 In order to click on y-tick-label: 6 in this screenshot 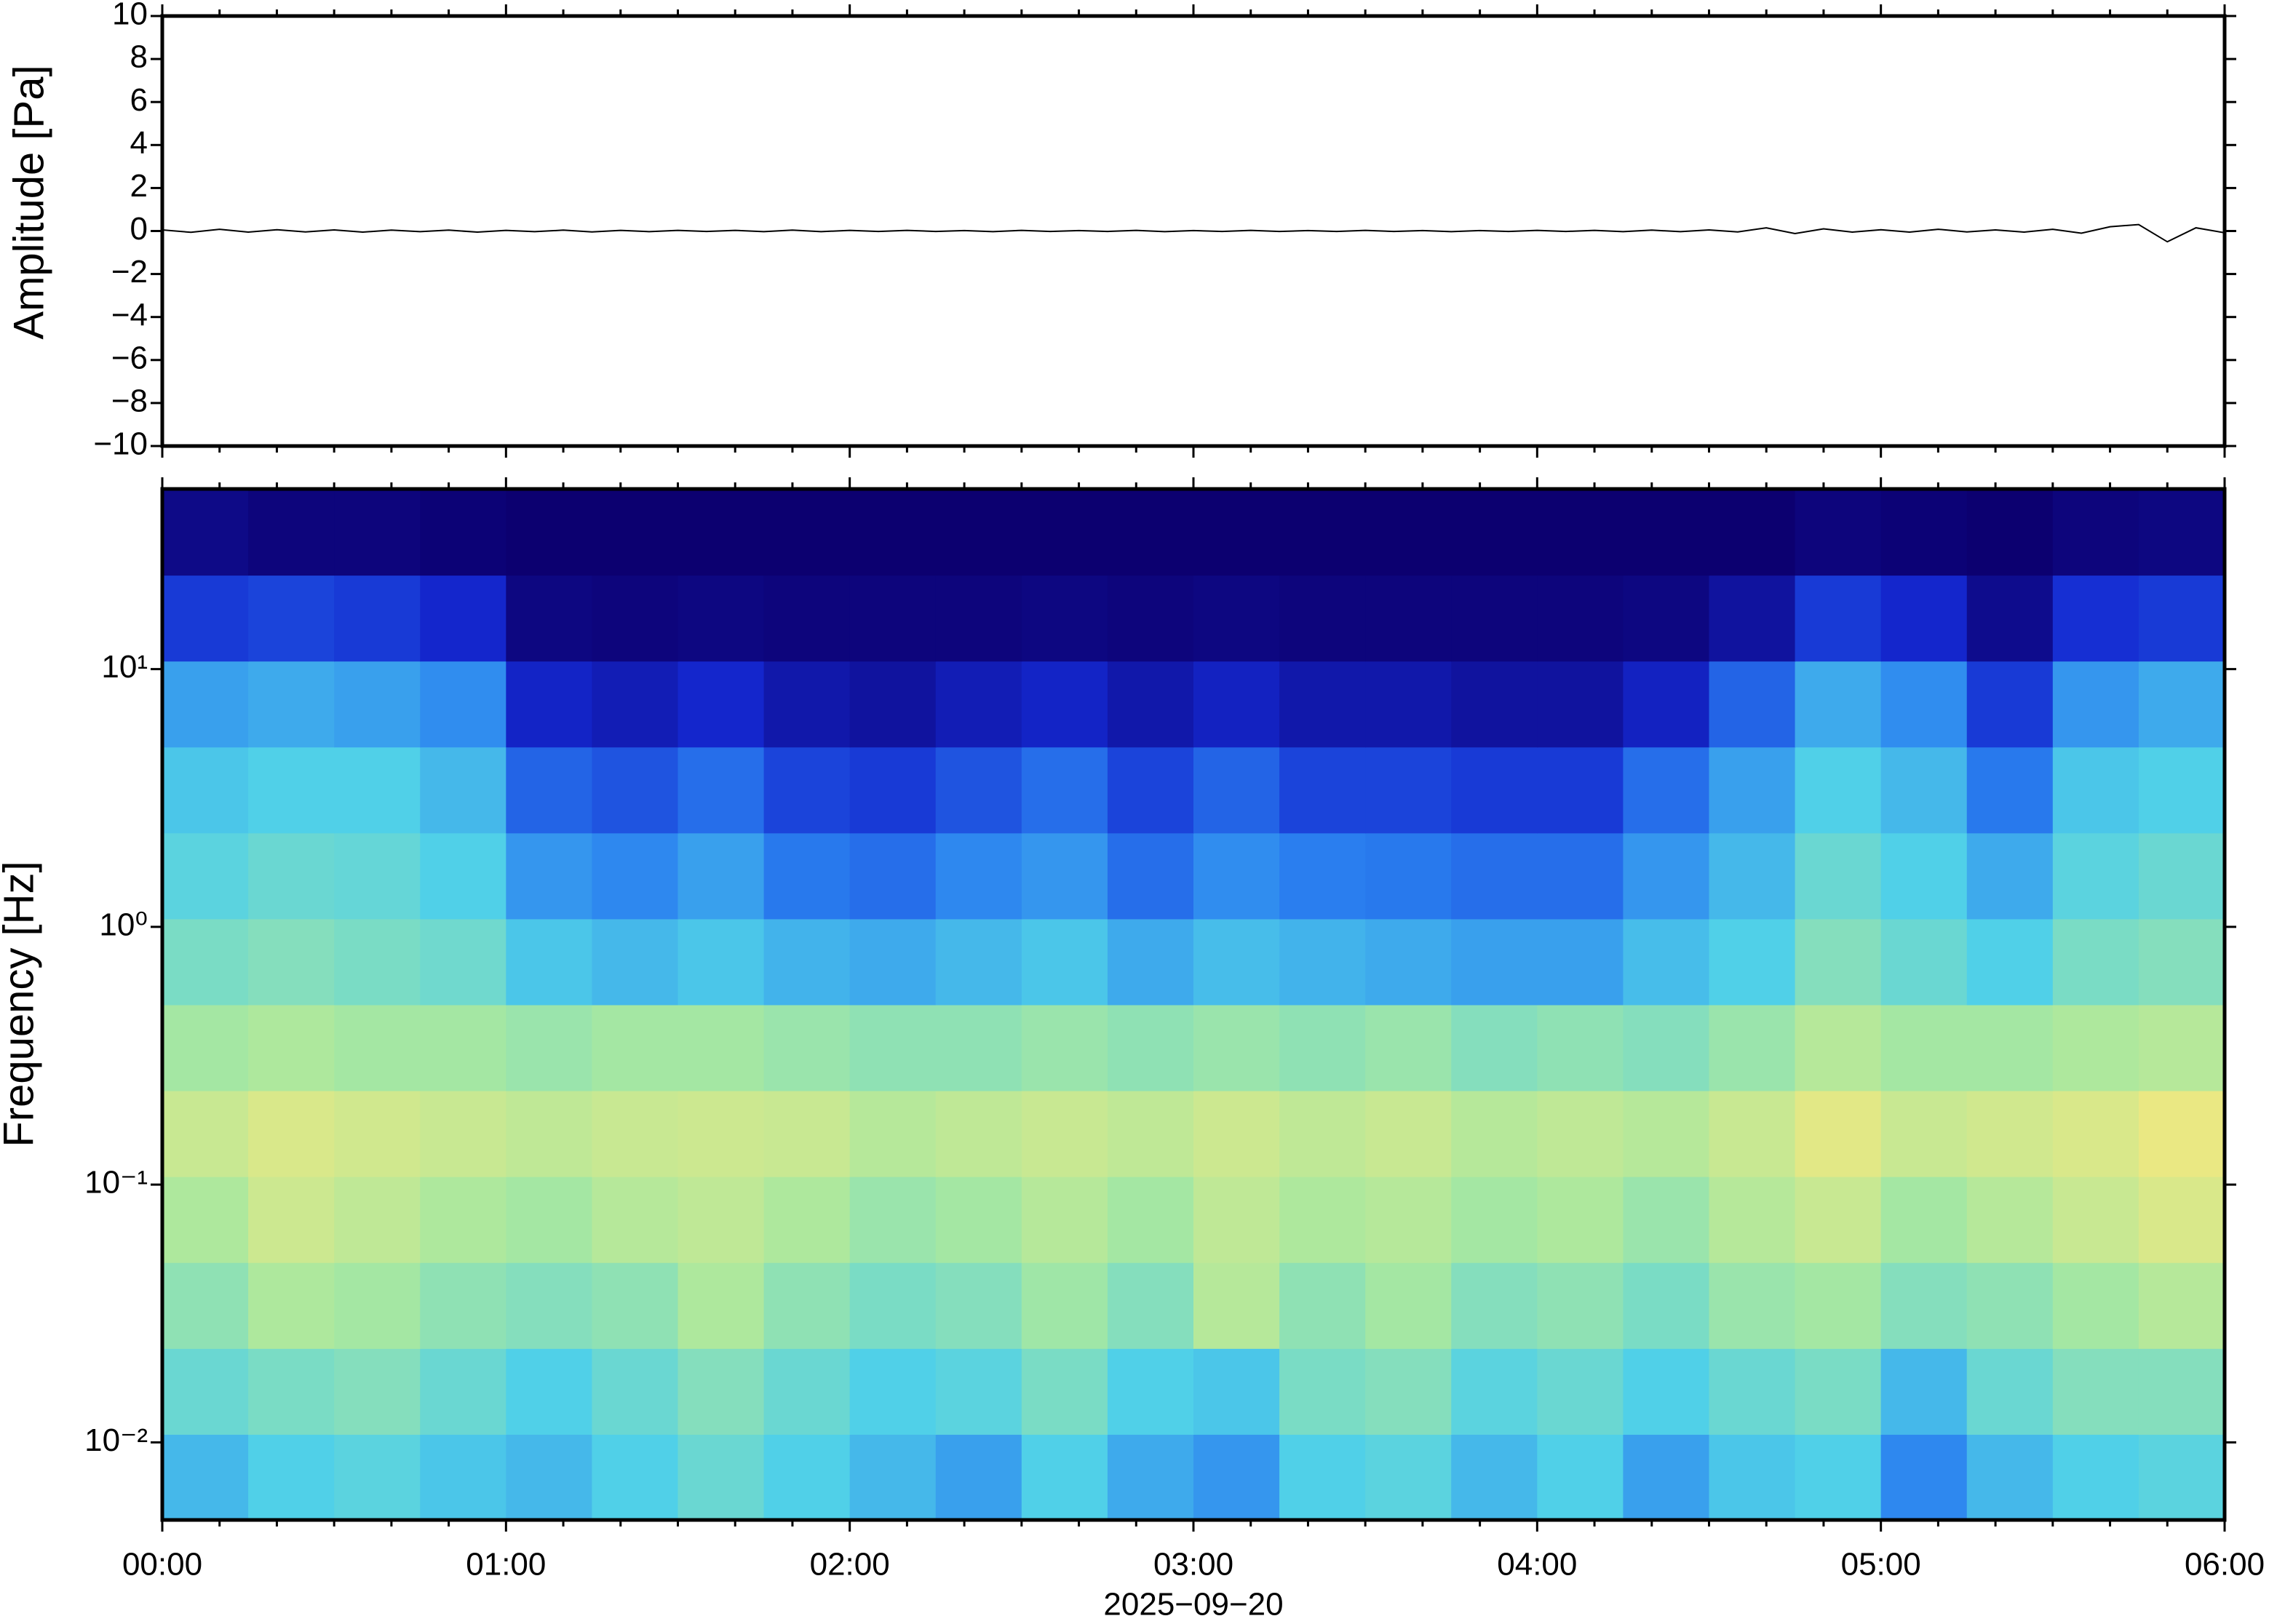, I will do `click(139, 100)`.